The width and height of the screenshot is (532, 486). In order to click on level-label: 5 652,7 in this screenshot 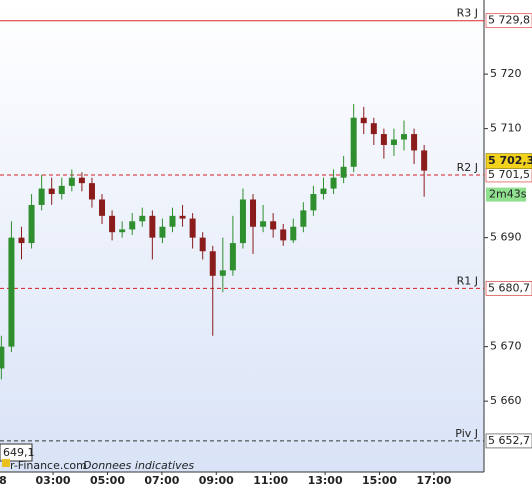, I will do `click(509, 440)`.